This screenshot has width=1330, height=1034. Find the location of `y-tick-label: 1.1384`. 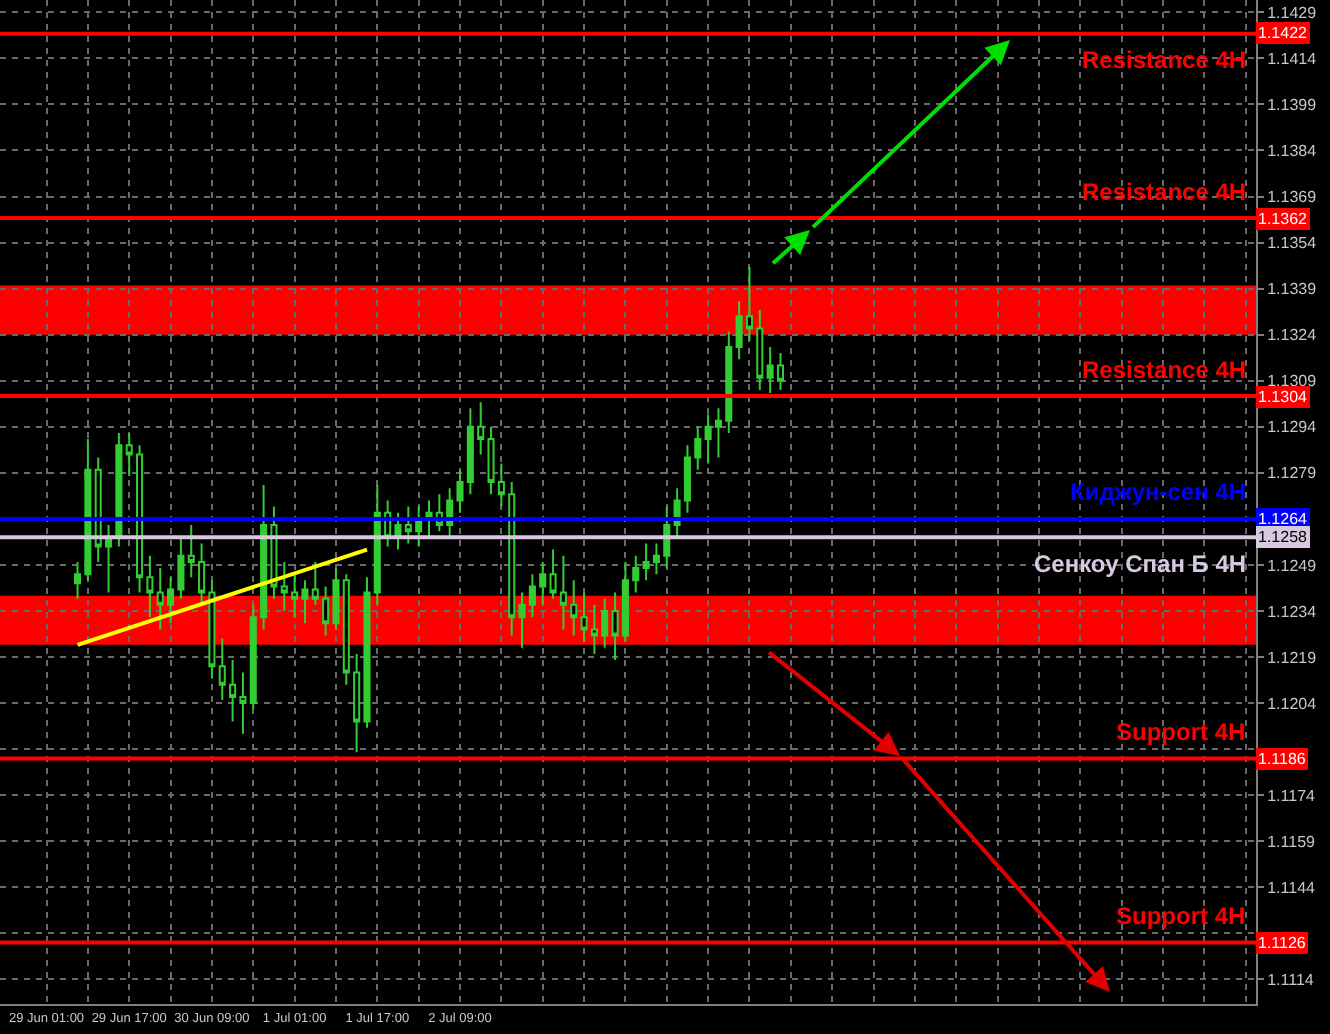

y-tick-label: 1.1384 is located at coordinates (1292, 151).